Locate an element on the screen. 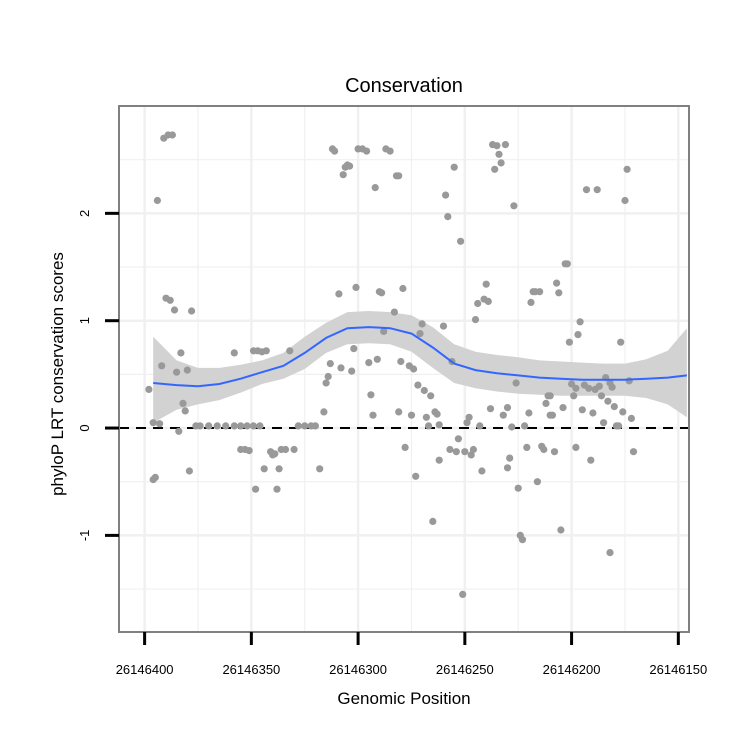  x-tick-label: 26146400 is located at coordinates (145, 669).